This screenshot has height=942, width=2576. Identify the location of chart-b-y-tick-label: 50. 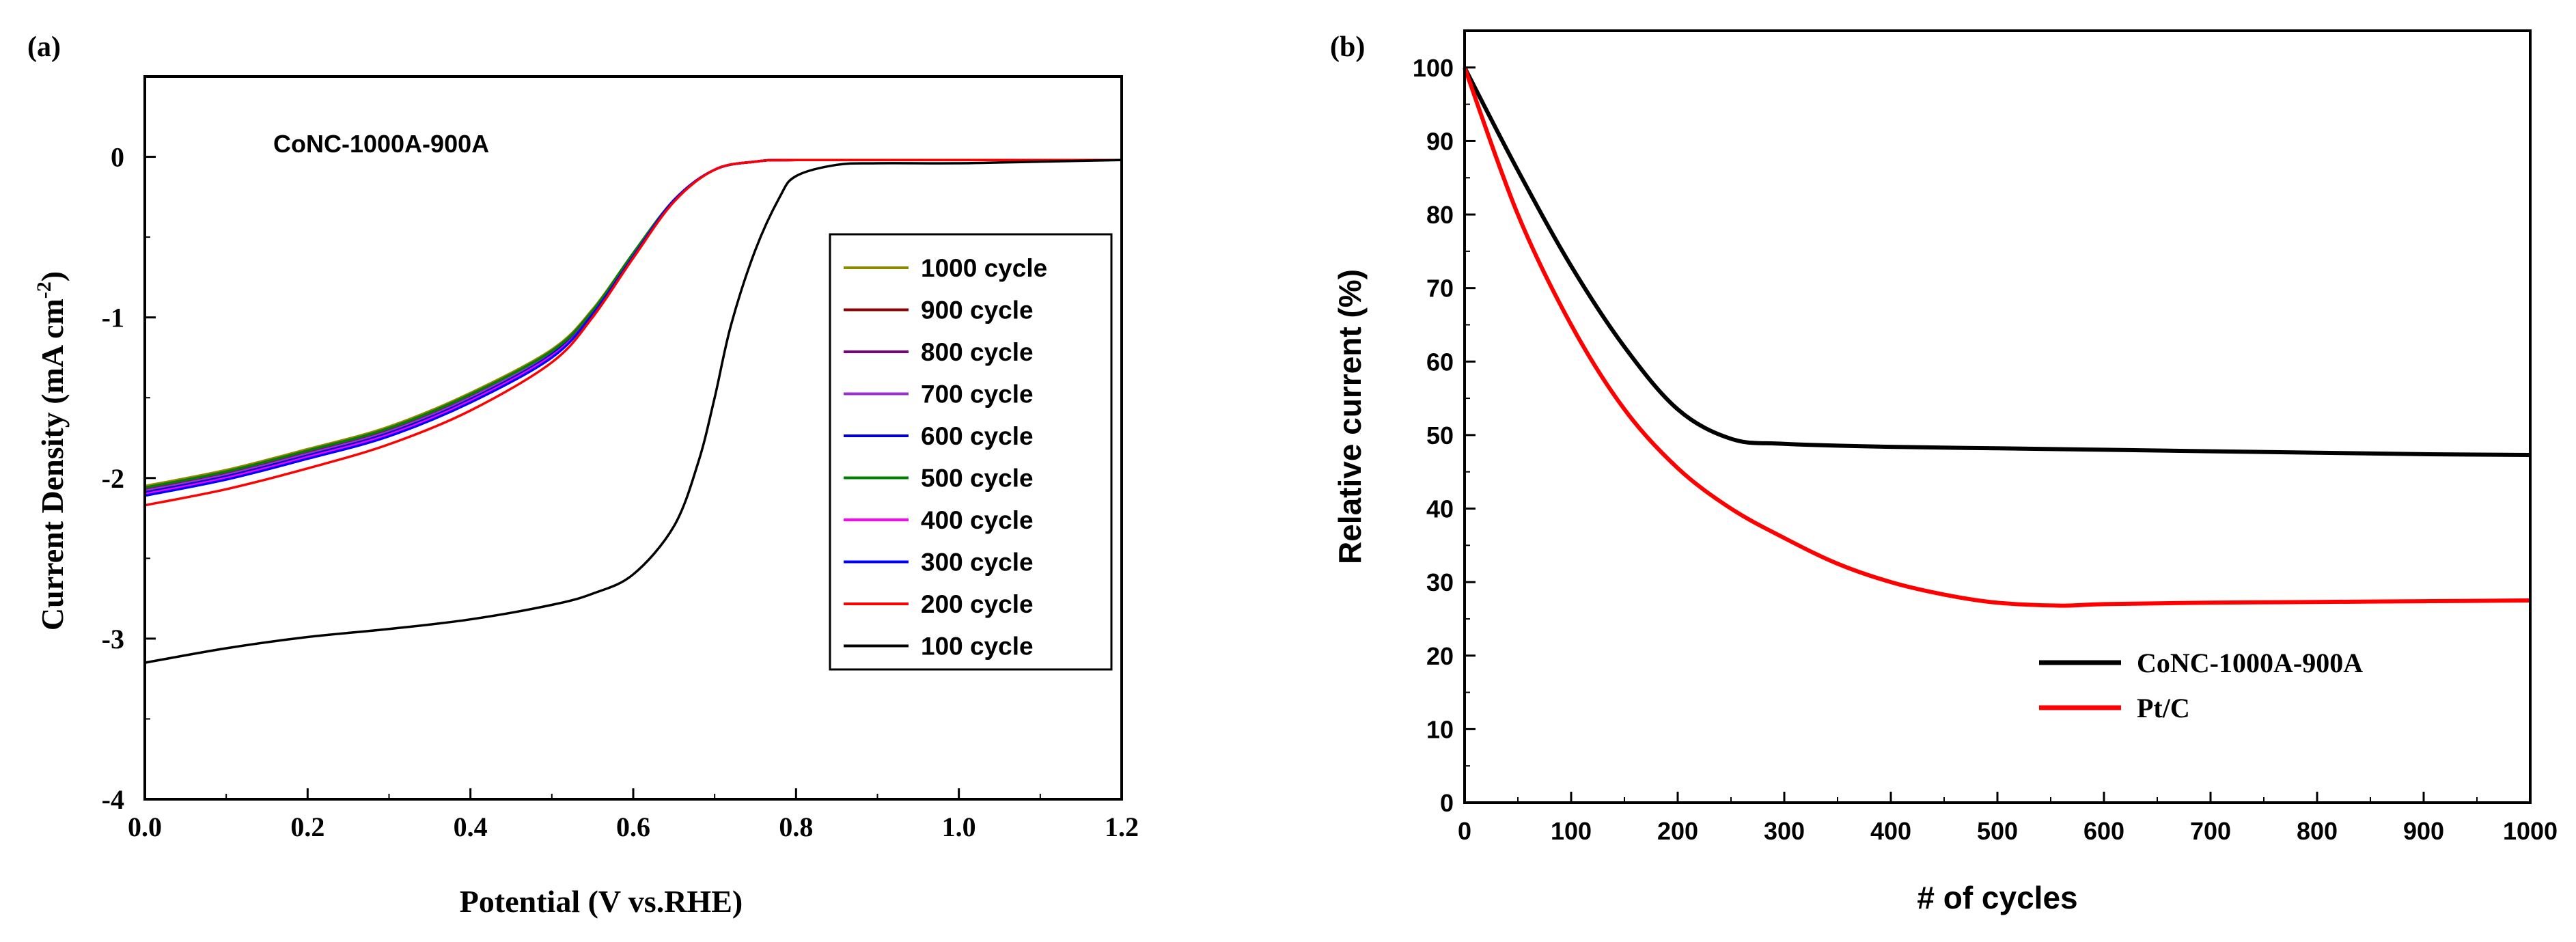
(1440, 435).